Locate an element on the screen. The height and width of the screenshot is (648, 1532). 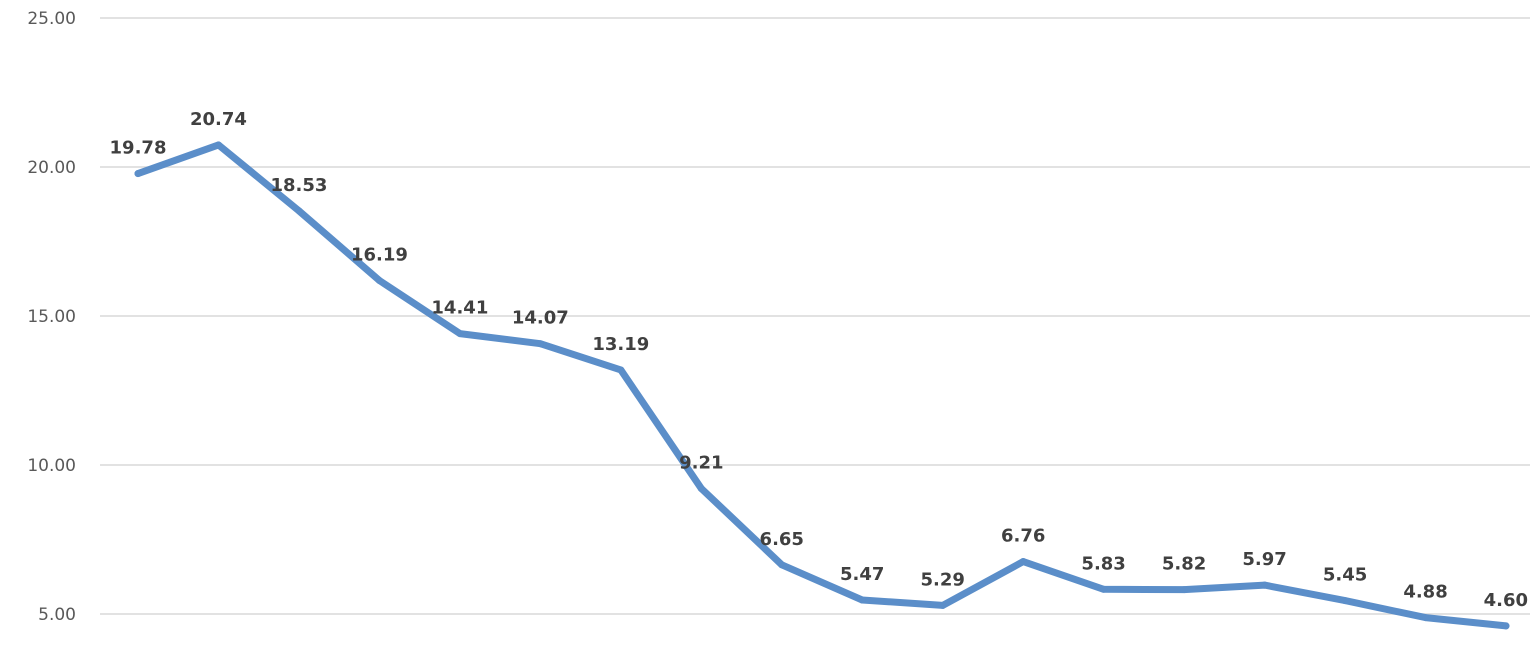
data-label: 5.83 is located at coordinates (1103, 563).